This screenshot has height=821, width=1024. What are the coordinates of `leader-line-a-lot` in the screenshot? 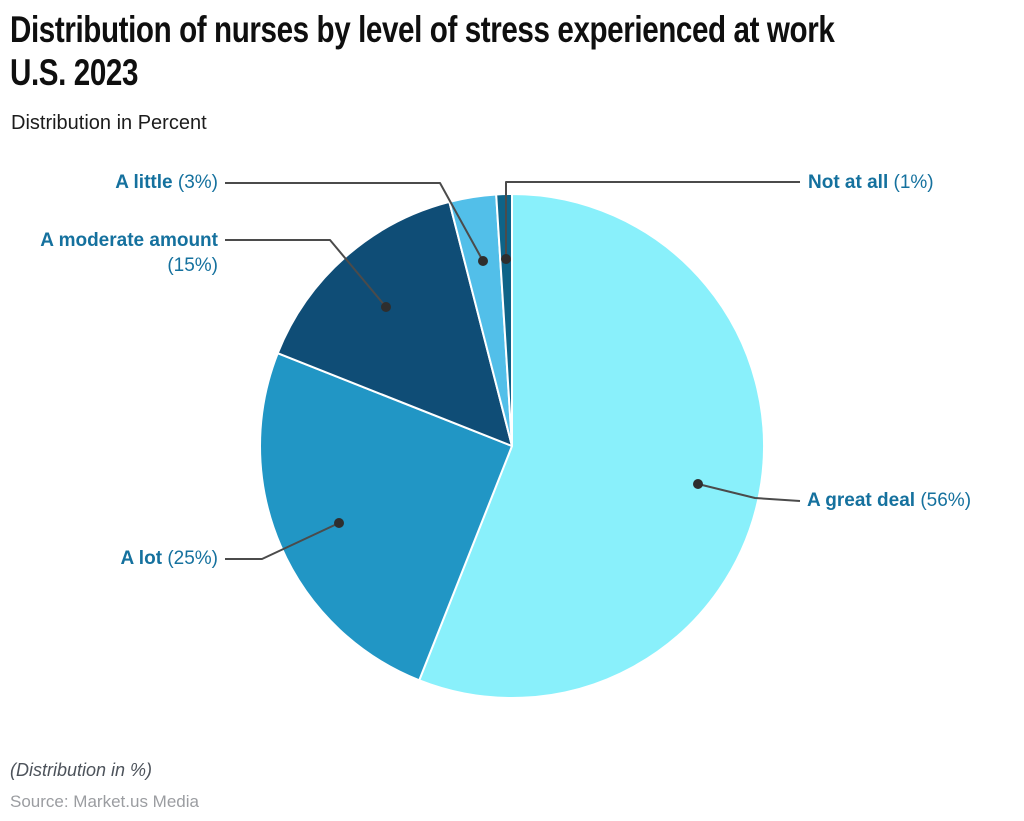 It's located at (282, 541).